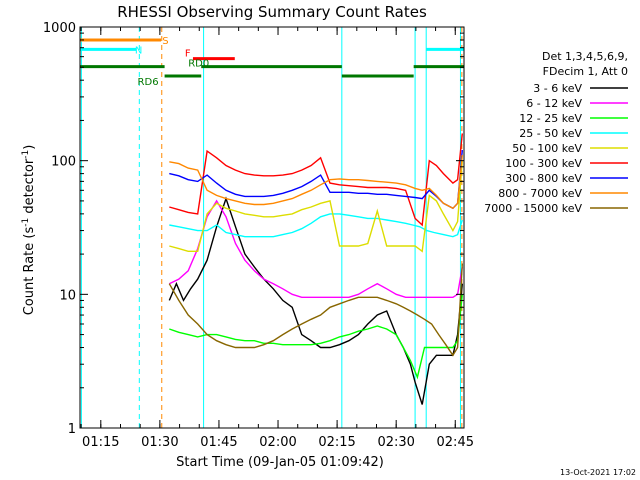 Image resolution: width=640 pixels, height=480 pixels. Describe the element at coordinates (533, 208) in the screenshot. I see `legend-label-8: 7000 - 15000 keV` at that location.